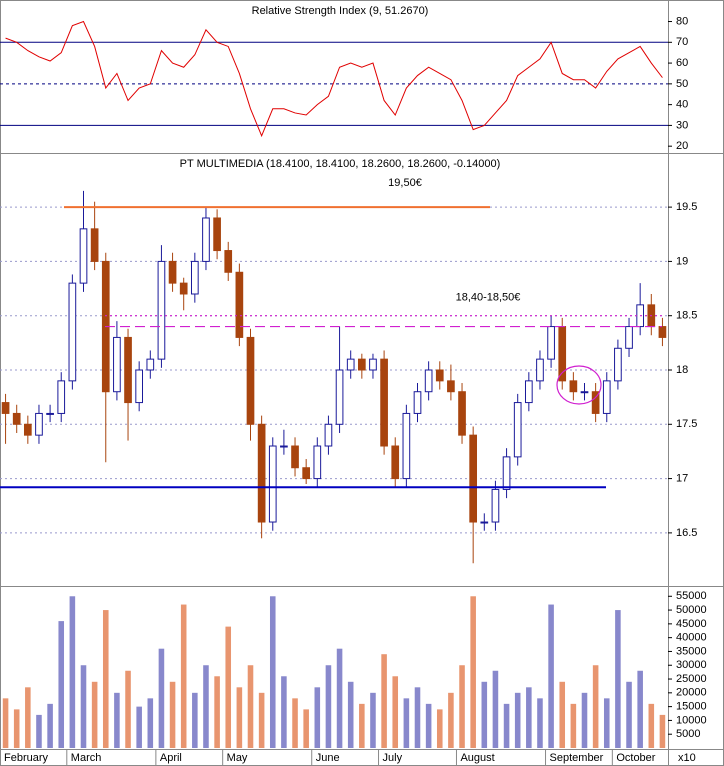  I want to click on x-tick-label: June, so click(328, 758).